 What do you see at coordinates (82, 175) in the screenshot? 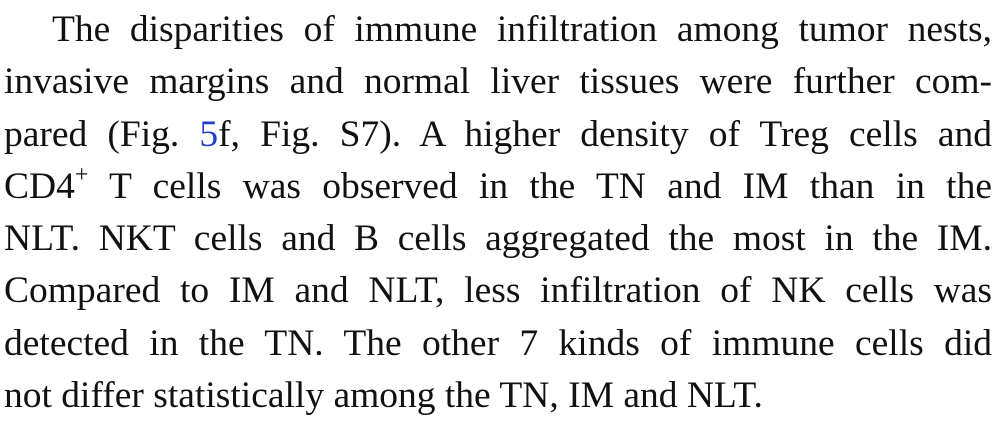
I see `superscript-plus: +` at bounding box center [82, 175].